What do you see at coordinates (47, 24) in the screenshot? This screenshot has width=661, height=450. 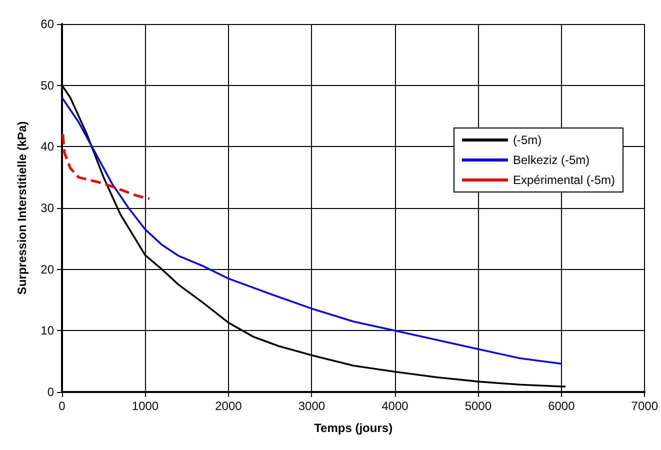 I see `y-tick-label: 60` at bounding box center [47, 24].